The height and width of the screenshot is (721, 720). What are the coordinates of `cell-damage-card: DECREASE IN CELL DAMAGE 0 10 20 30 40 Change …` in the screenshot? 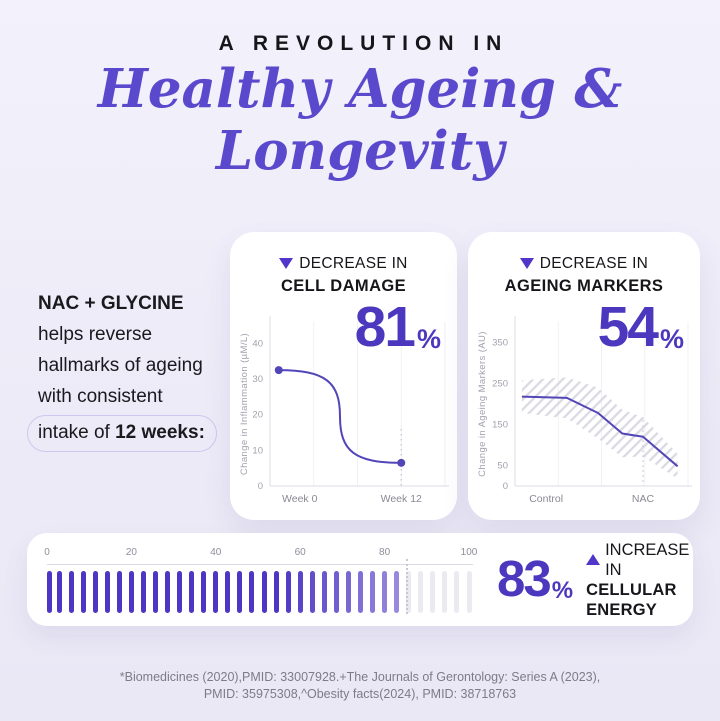 It's located at (343, 376).